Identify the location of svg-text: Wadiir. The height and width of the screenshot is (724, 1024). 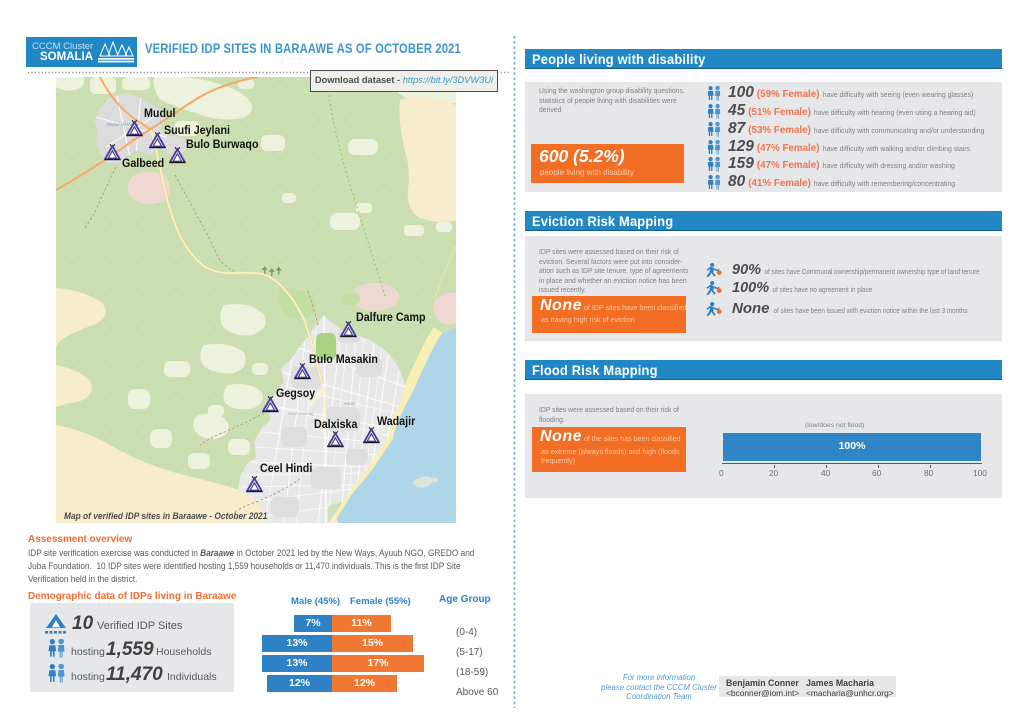
(350, 403).